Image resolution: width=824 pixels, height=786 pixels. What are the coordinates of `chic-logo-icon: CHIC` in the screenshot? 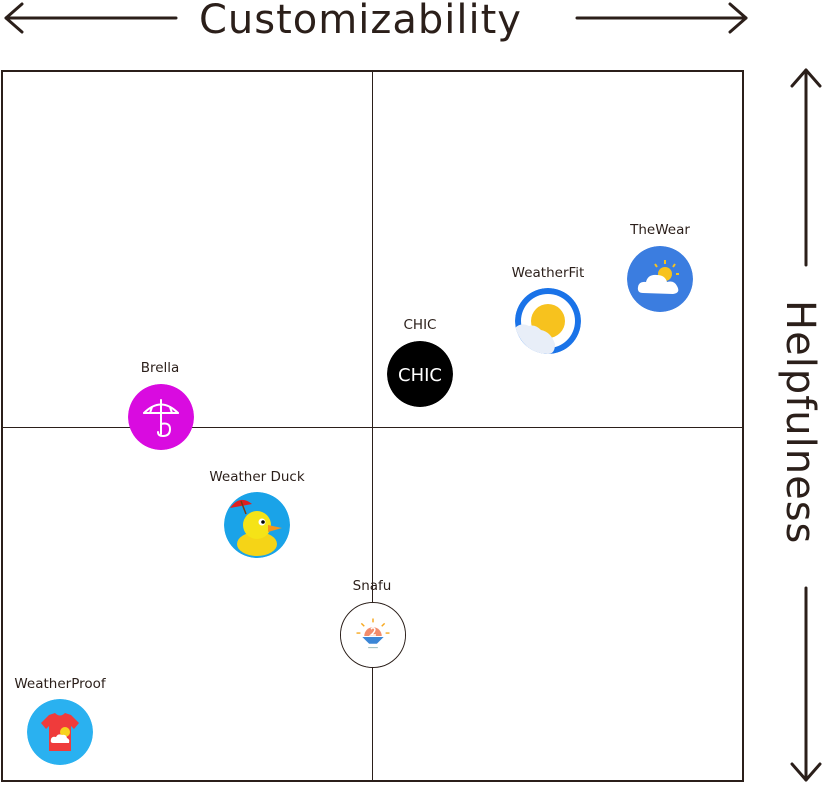 It's located at (420, 374).